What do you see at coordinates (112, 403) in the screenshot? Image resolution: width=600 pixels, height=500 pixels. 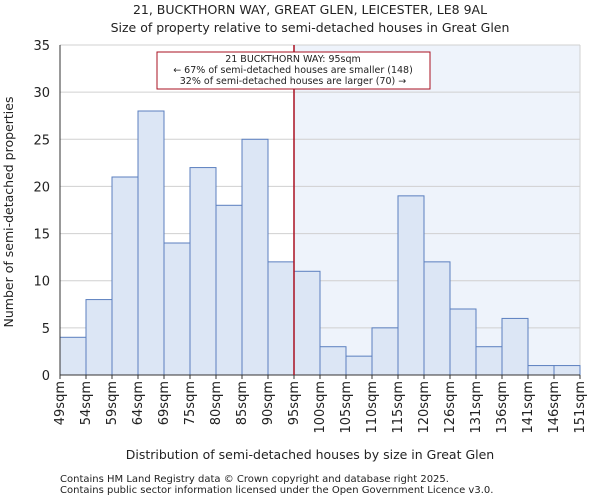 I see `x-tick-label: 59sqm` at bounding box center [112, 403].